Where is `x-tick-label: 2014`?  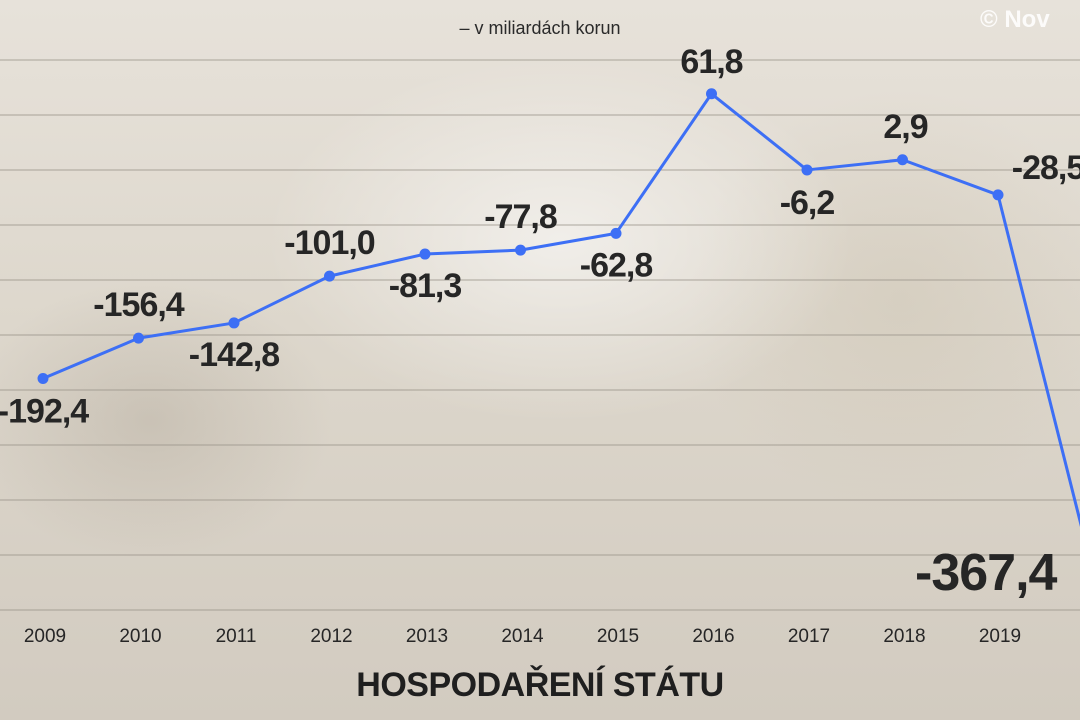 x-tick-label: 2014 is located at coordinates (522, 636).